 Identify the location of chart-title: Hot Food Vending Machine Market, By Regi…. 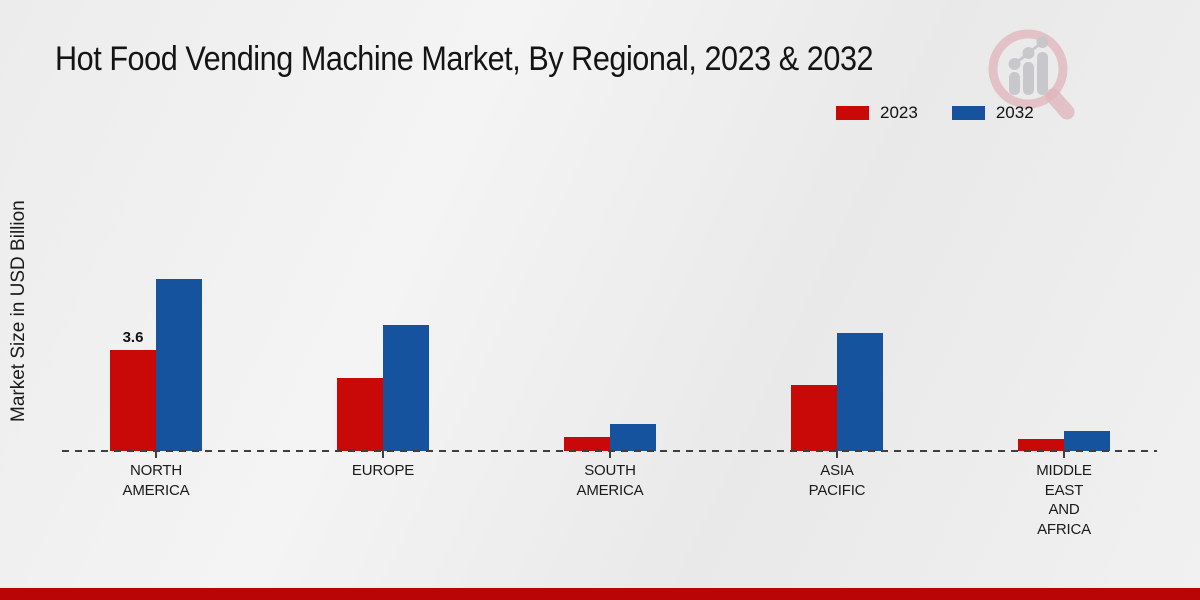
(464, 59).